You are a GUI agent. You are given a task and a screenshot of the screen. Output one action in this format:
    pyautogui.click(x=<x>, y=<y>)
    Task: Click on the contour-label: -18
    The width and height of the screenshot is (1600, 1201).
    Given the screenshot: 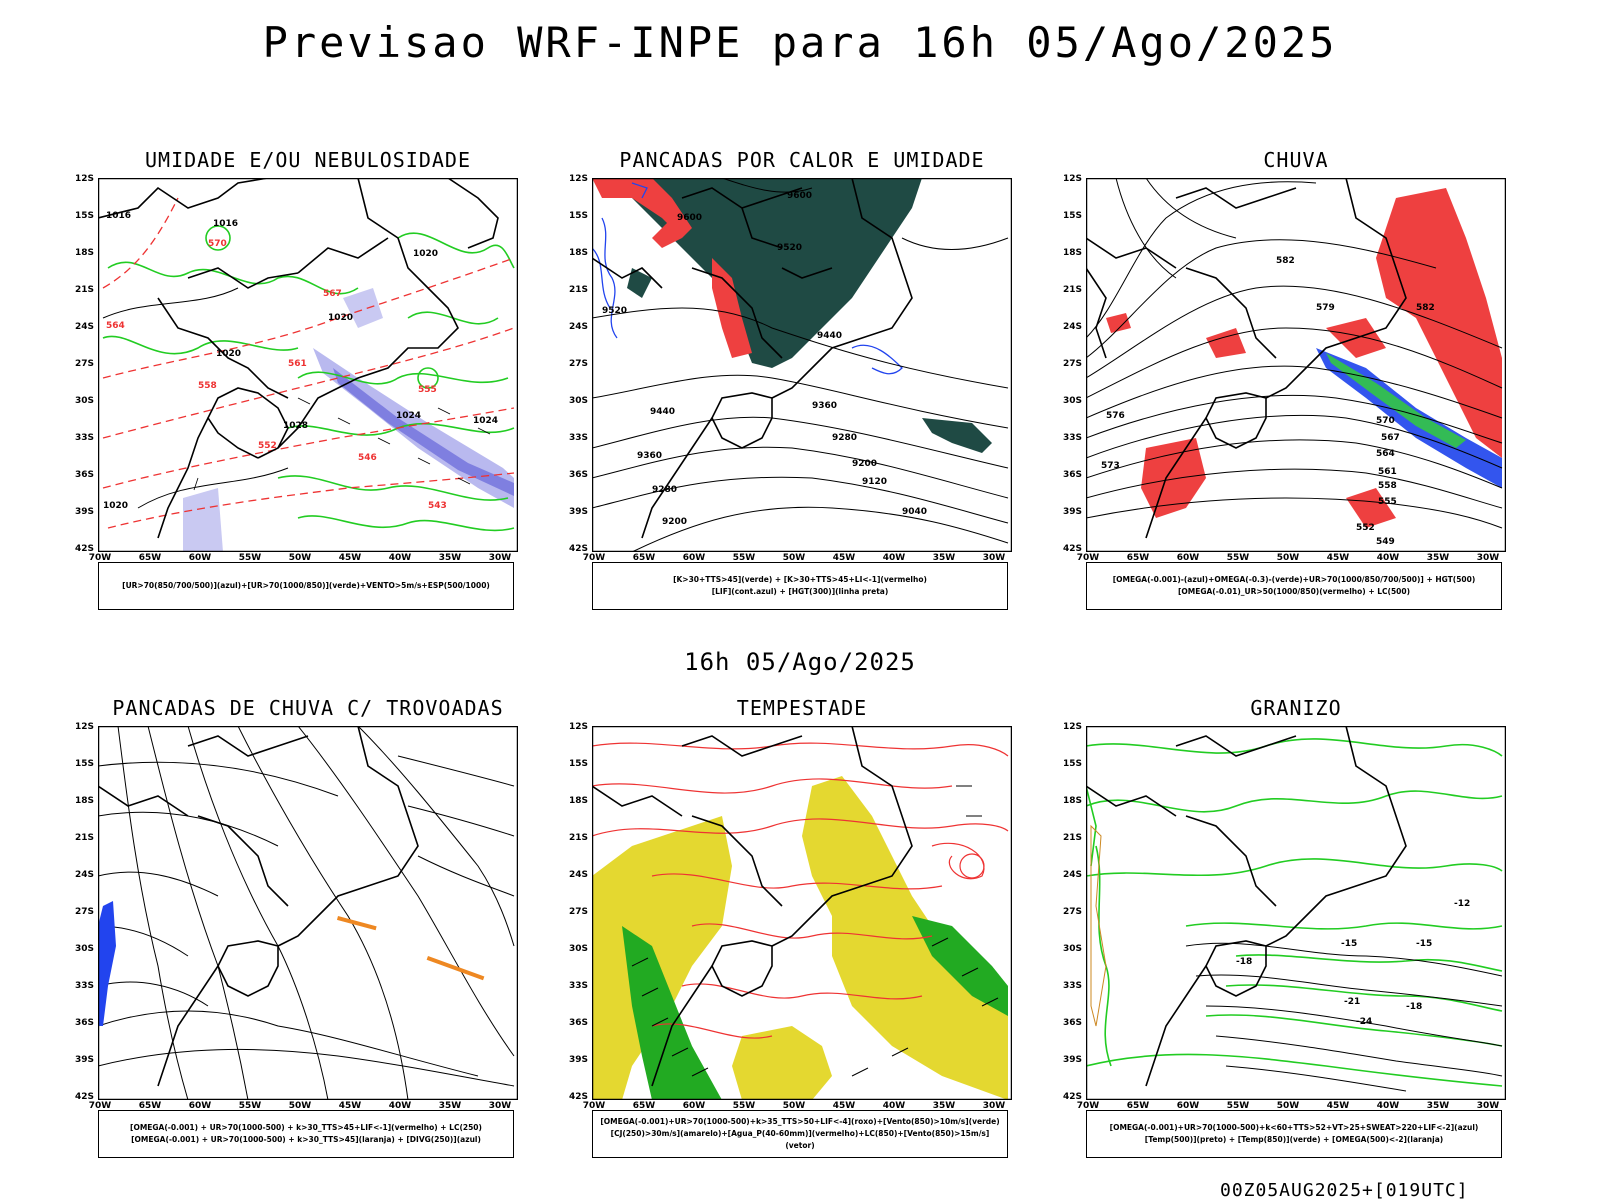 What is the action you would take?
    pyautogui.click(x=1244, y=962)
    